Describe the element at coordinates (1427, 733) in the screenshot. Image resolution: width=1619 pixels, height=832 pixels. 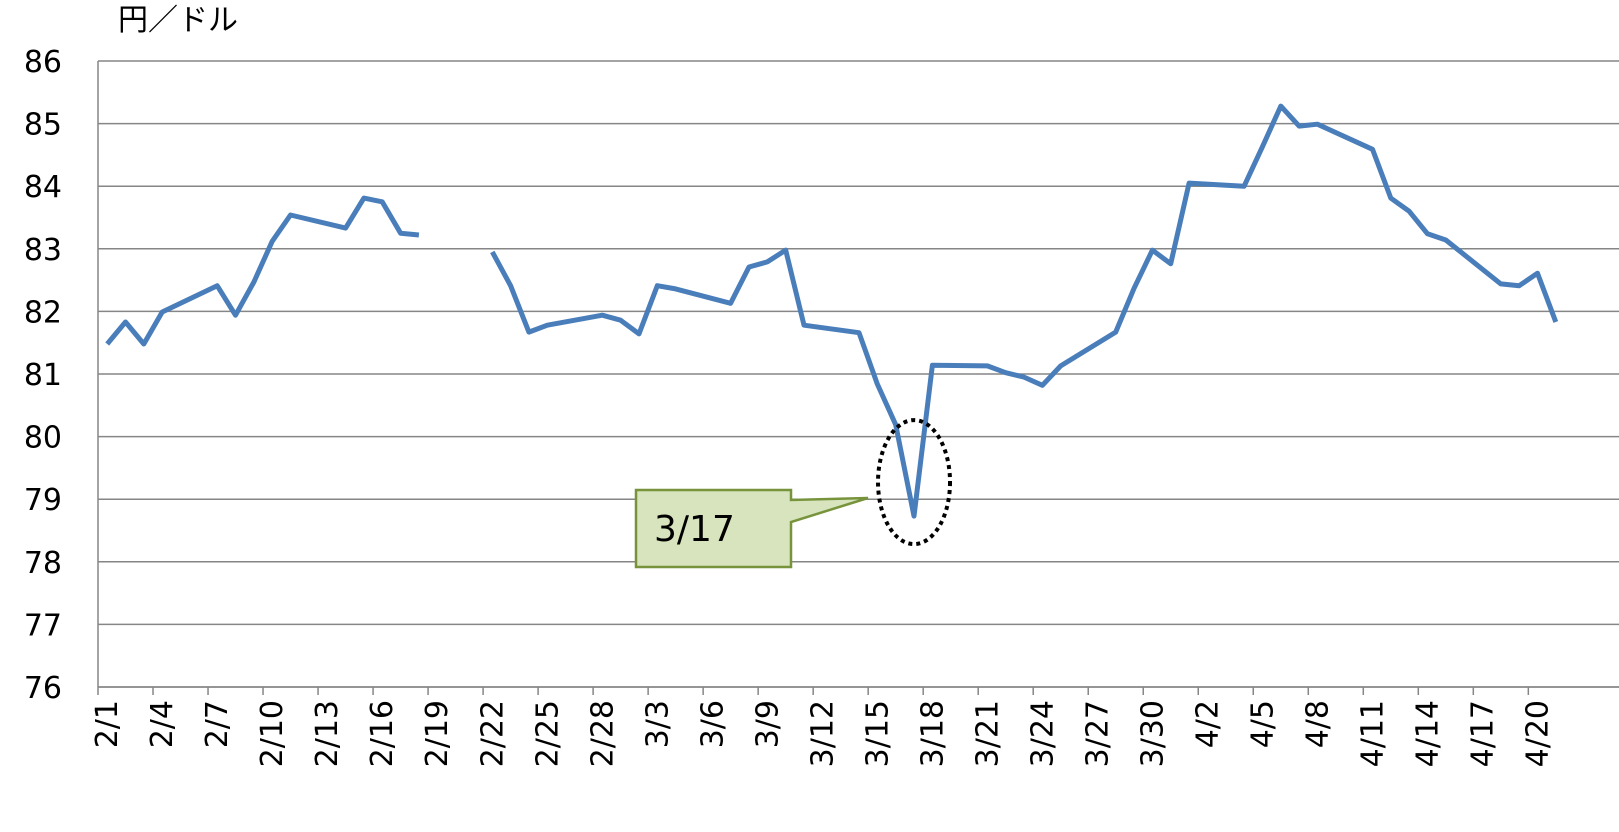
I see `x-tick-label: 4/14` at that location.